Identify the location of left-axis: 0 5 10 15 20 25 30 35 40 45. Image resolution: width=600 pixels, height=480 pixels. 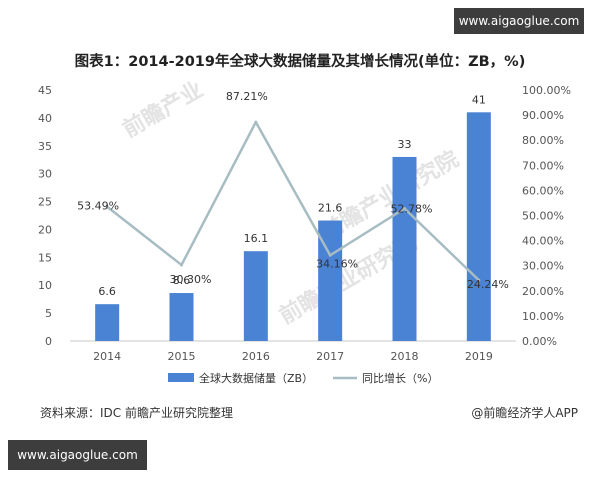
(45, 216).